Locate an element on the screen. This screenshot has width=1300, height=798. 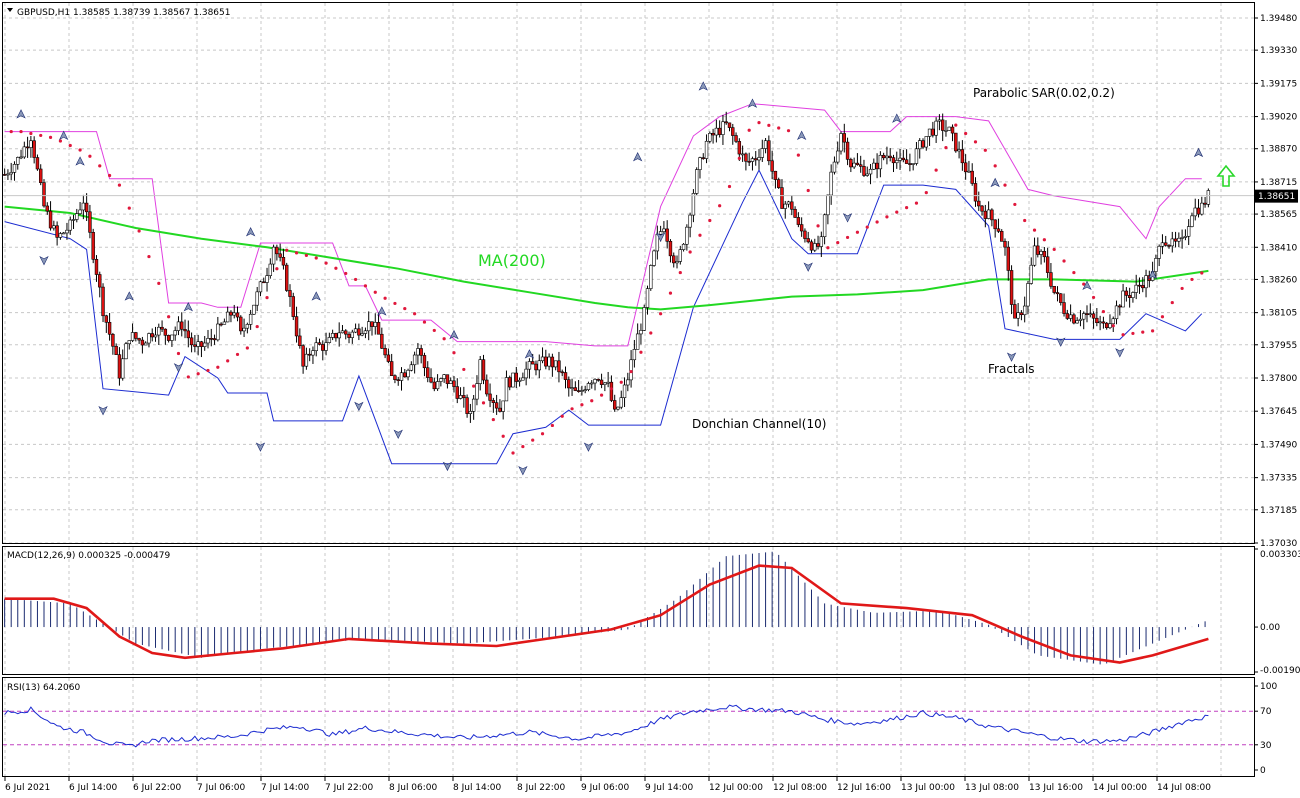
price-tick-label: 1.37335 is located at coordinates (1278, 479).